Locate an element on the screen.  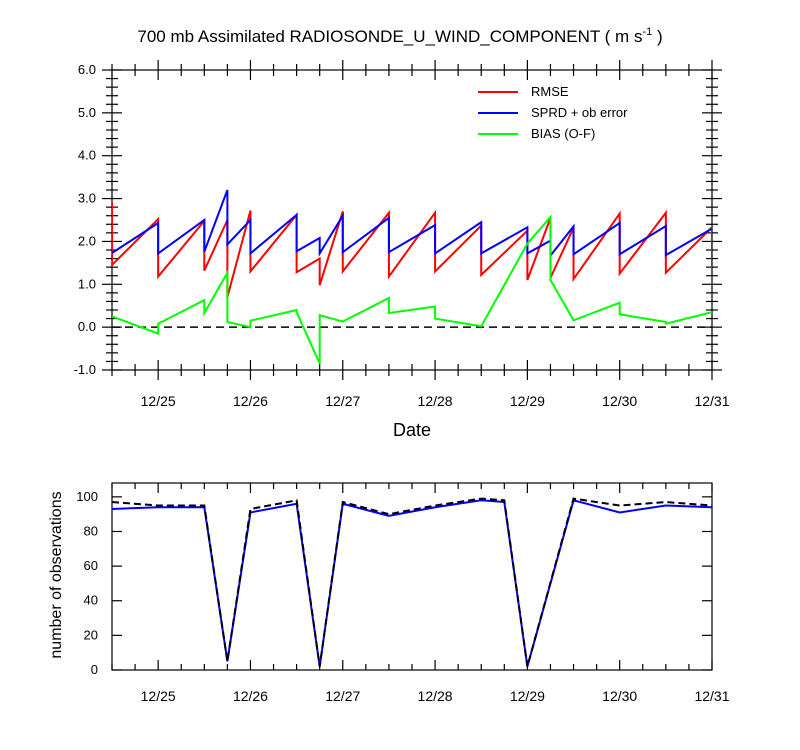
chart-title-superscript: -1 is located at coordinates (647, 32).